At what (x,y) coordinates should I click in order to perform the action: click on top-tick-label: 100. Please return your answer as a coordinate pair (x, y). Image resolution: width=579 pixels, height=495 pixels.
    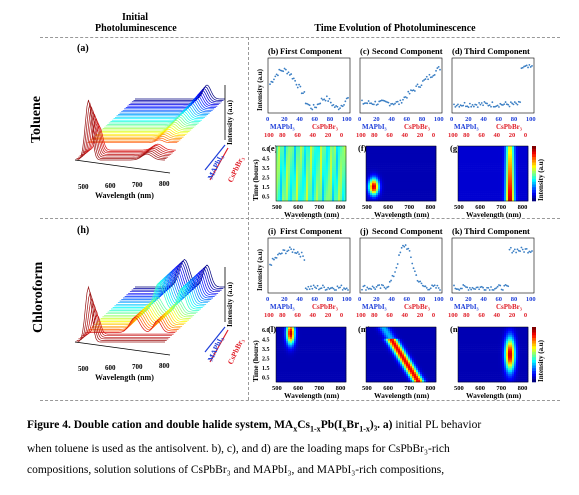
    Looking at the image, I should click on (439, 119).